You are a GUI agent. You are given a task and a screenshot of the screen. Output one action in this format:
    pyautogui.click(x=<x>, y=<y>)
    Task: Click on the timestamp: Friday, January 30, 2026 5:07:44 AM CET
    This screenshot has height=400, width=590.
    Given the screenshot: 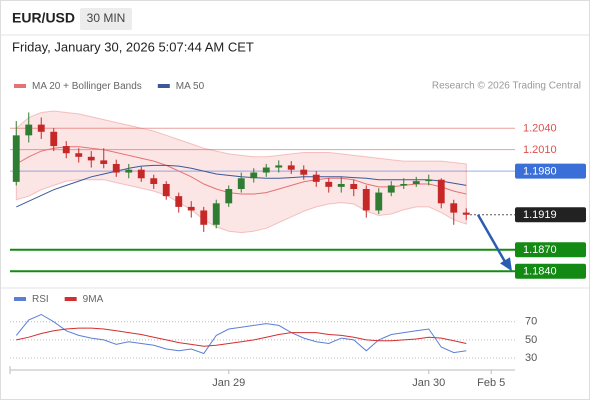 What is the action you would take?
    pyautogui.click(x=133, y=46)
    